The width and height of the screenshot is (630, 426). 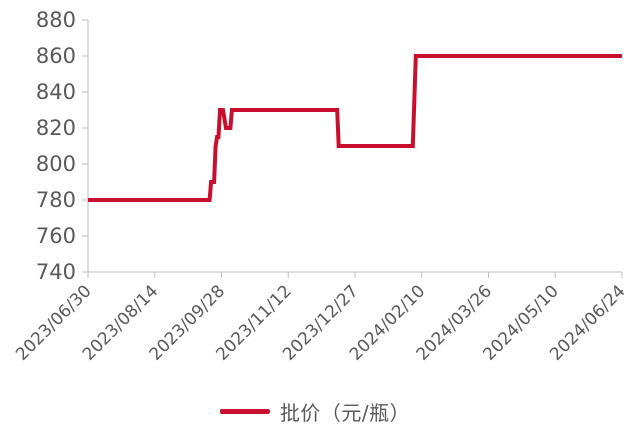 I want to click on y-tick-label: 820, so click(x=56, y=128).